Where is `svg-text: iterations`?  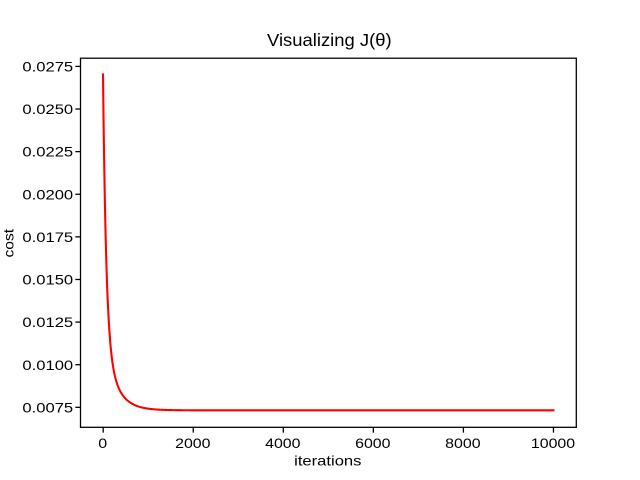
svg-text: iterations is located at coordinates (327, 461).